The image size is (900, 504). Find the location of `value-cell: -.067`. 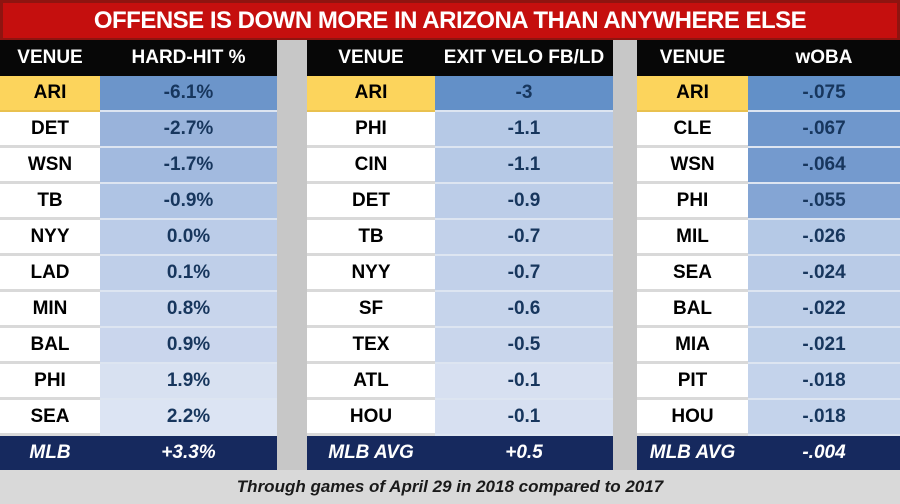

value-cell: -.067 is located at coordinates (824, 130).